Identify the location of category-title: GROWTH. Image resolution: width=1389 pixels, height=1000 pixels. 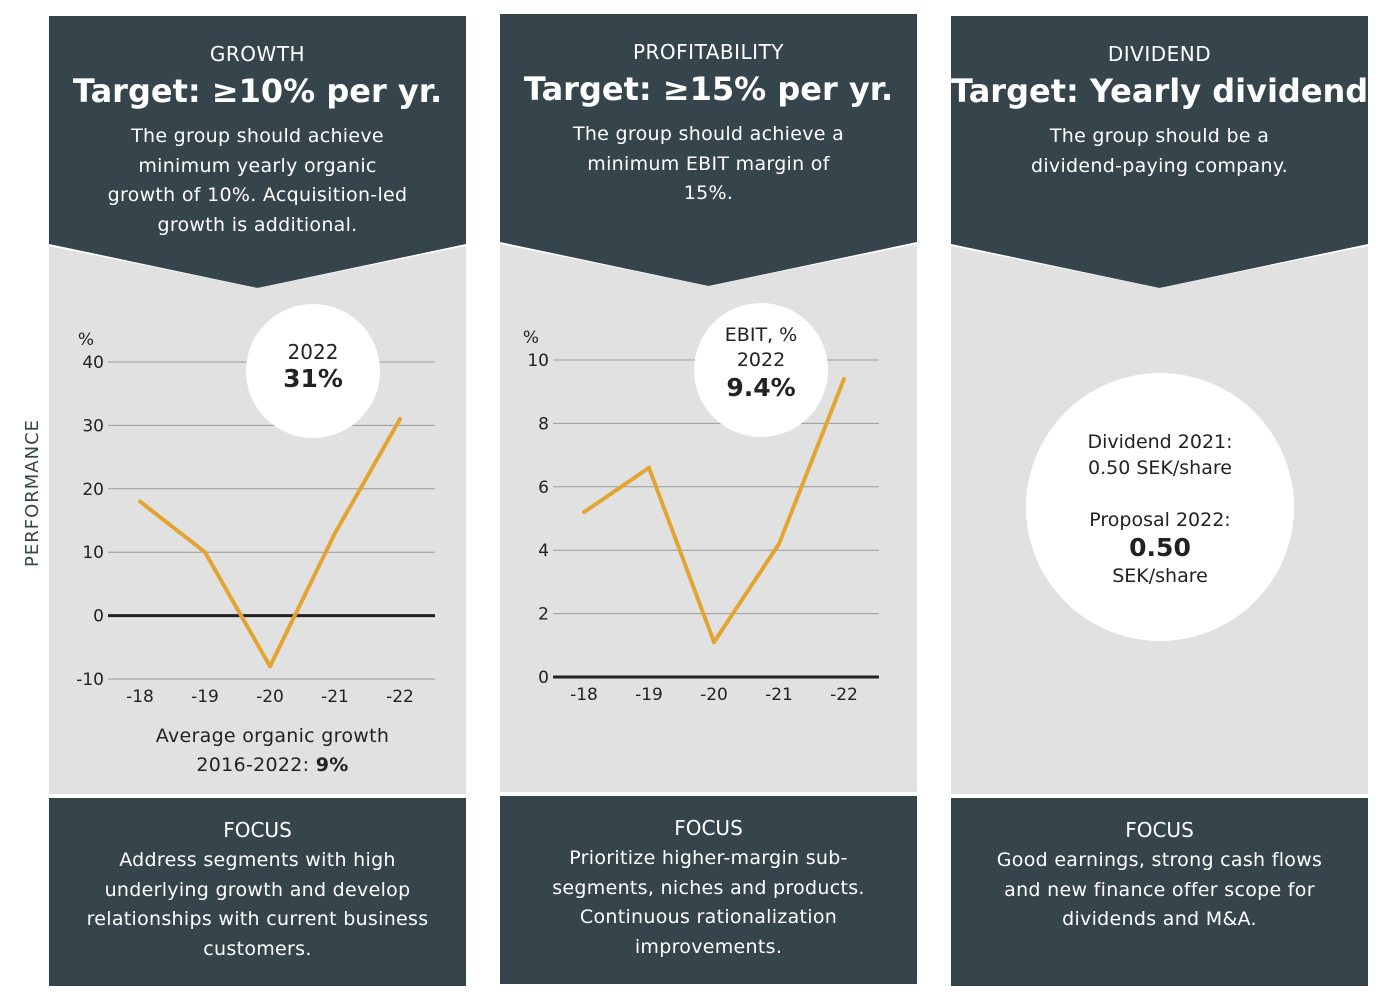
(257, 54).